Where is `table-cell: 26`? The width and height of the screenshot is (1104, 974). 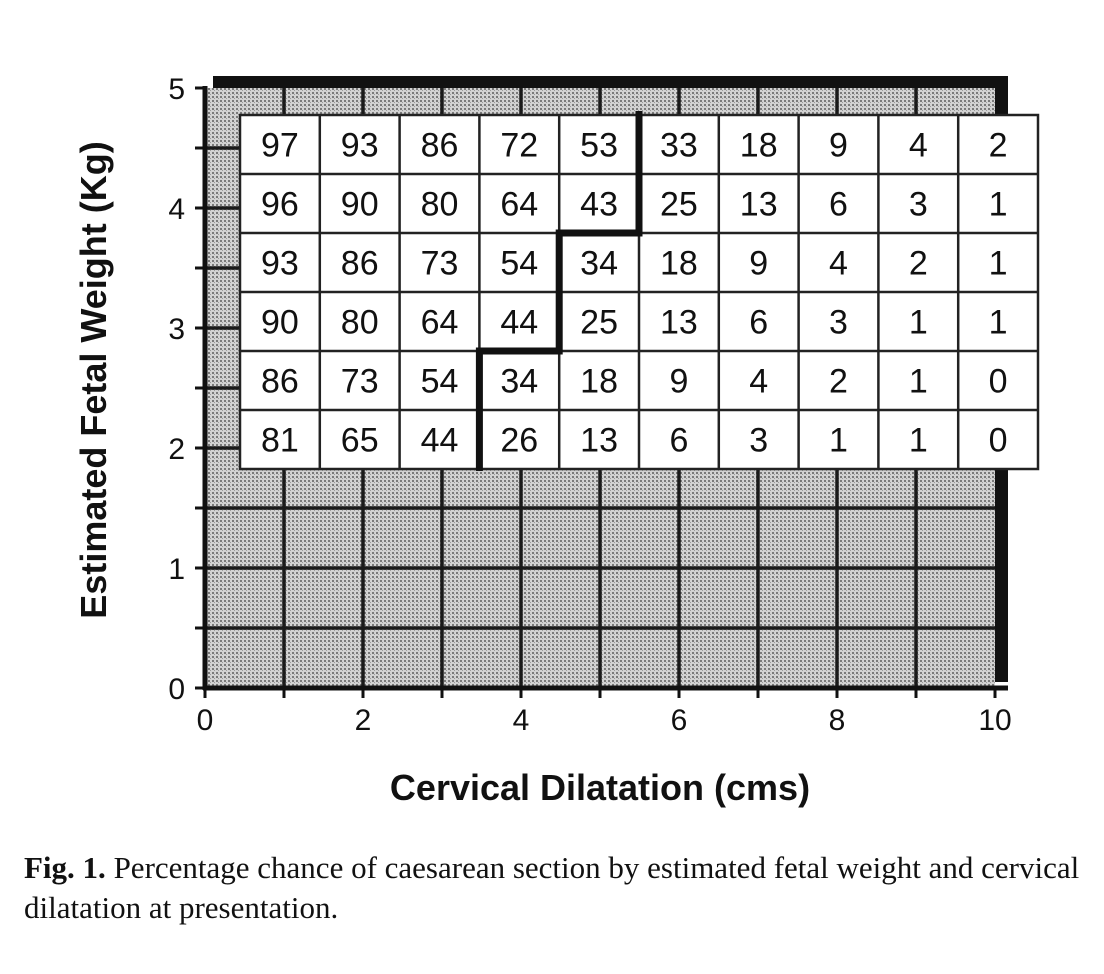 table-cell: 26 is located at coordinates (519, 441).